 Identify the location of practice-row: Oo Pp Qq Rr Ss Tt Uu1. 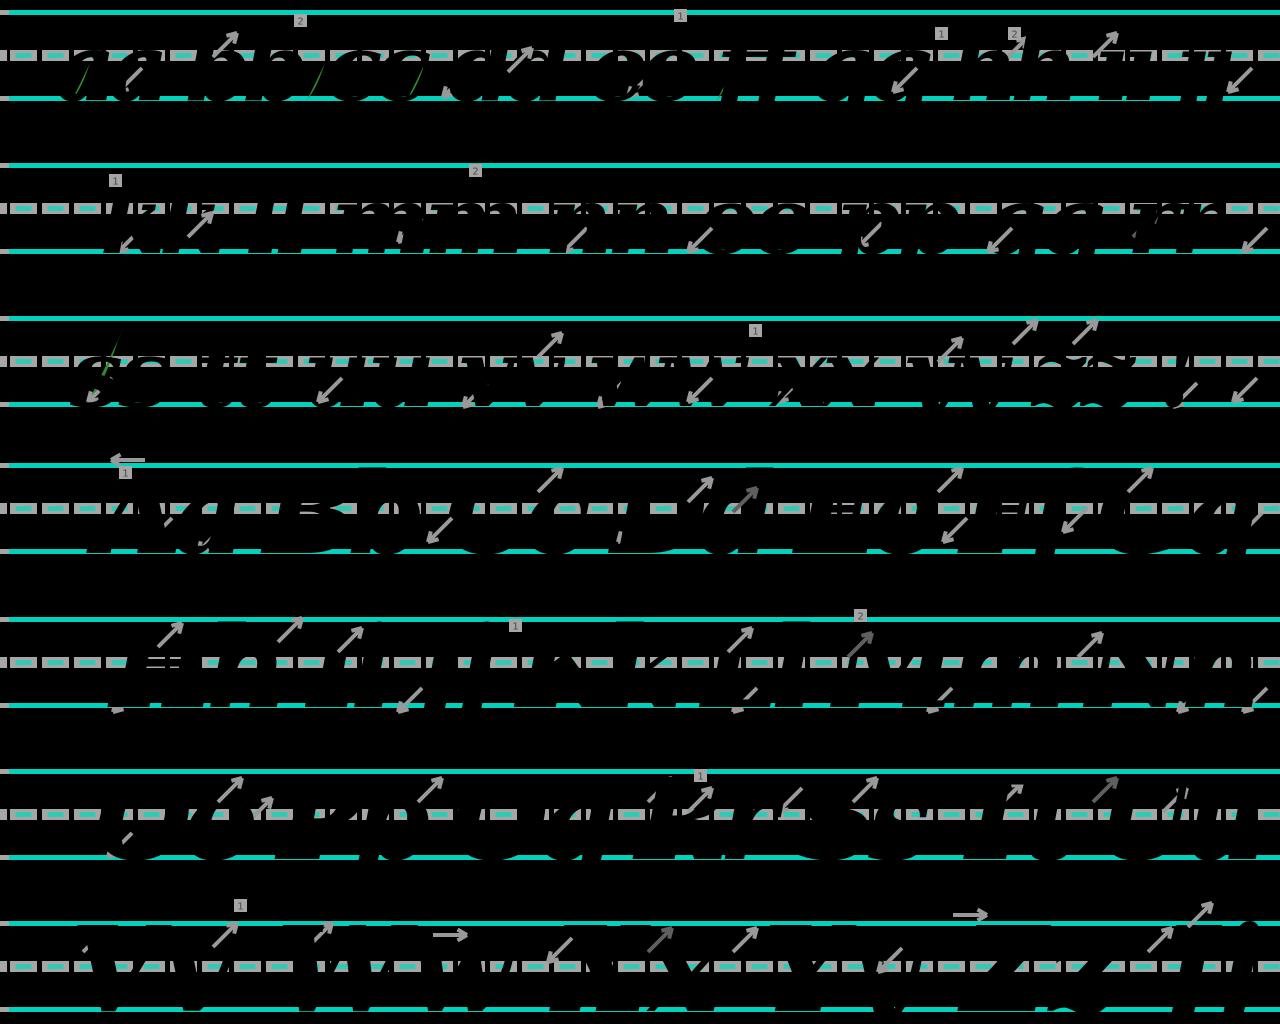
(640, 820).